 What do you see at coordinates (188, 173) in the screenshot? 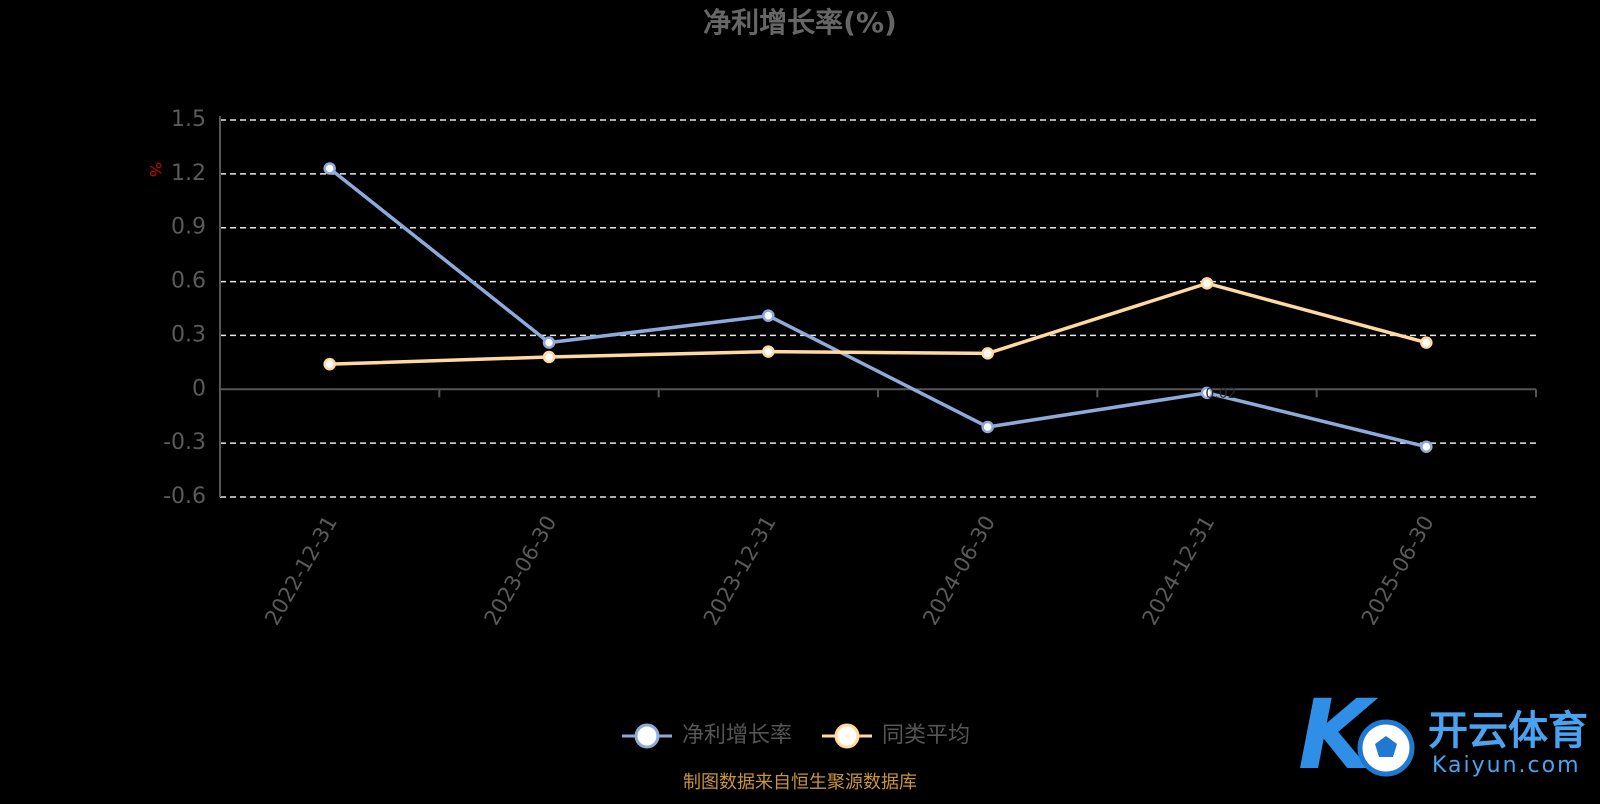
I see `y-tick-label: 1.2` at bounding box center [188, 173].